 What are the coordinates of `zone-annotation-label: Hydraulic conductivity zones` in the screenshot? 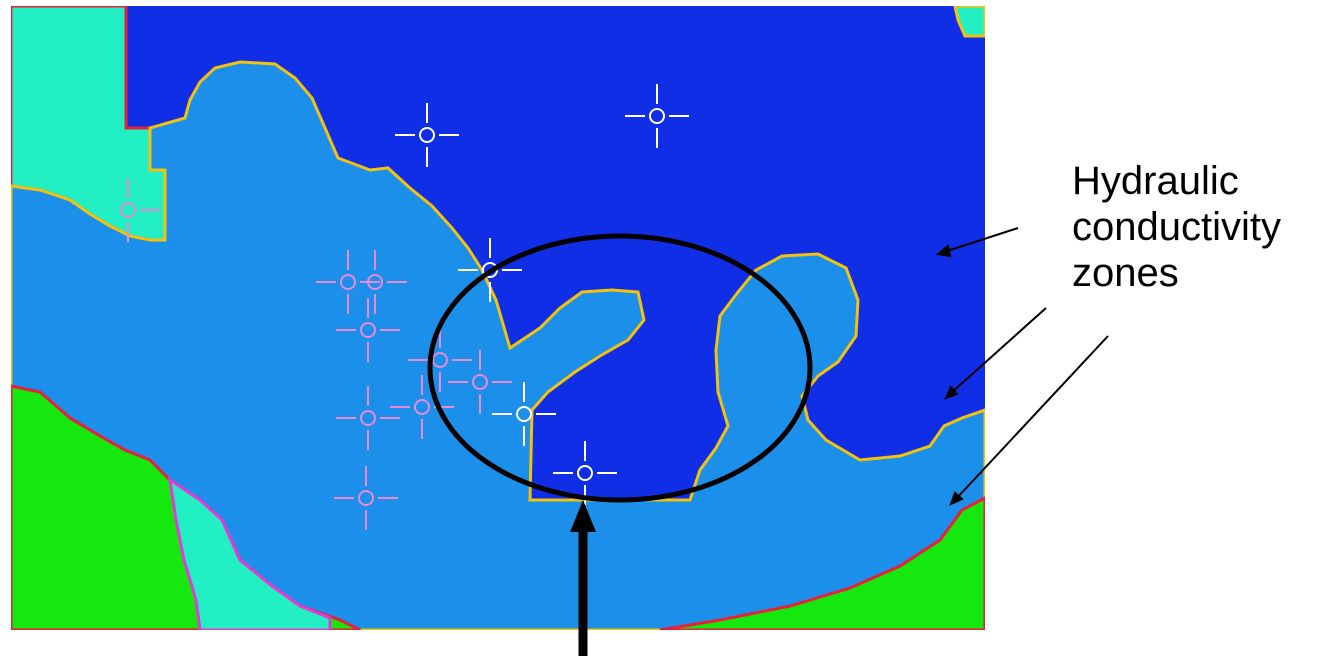 It's located at (1202, 227).